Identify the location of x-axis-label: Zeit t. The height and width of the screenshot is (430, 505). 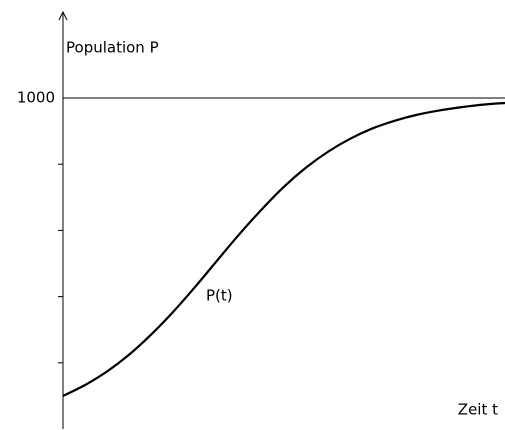
(478, 410).